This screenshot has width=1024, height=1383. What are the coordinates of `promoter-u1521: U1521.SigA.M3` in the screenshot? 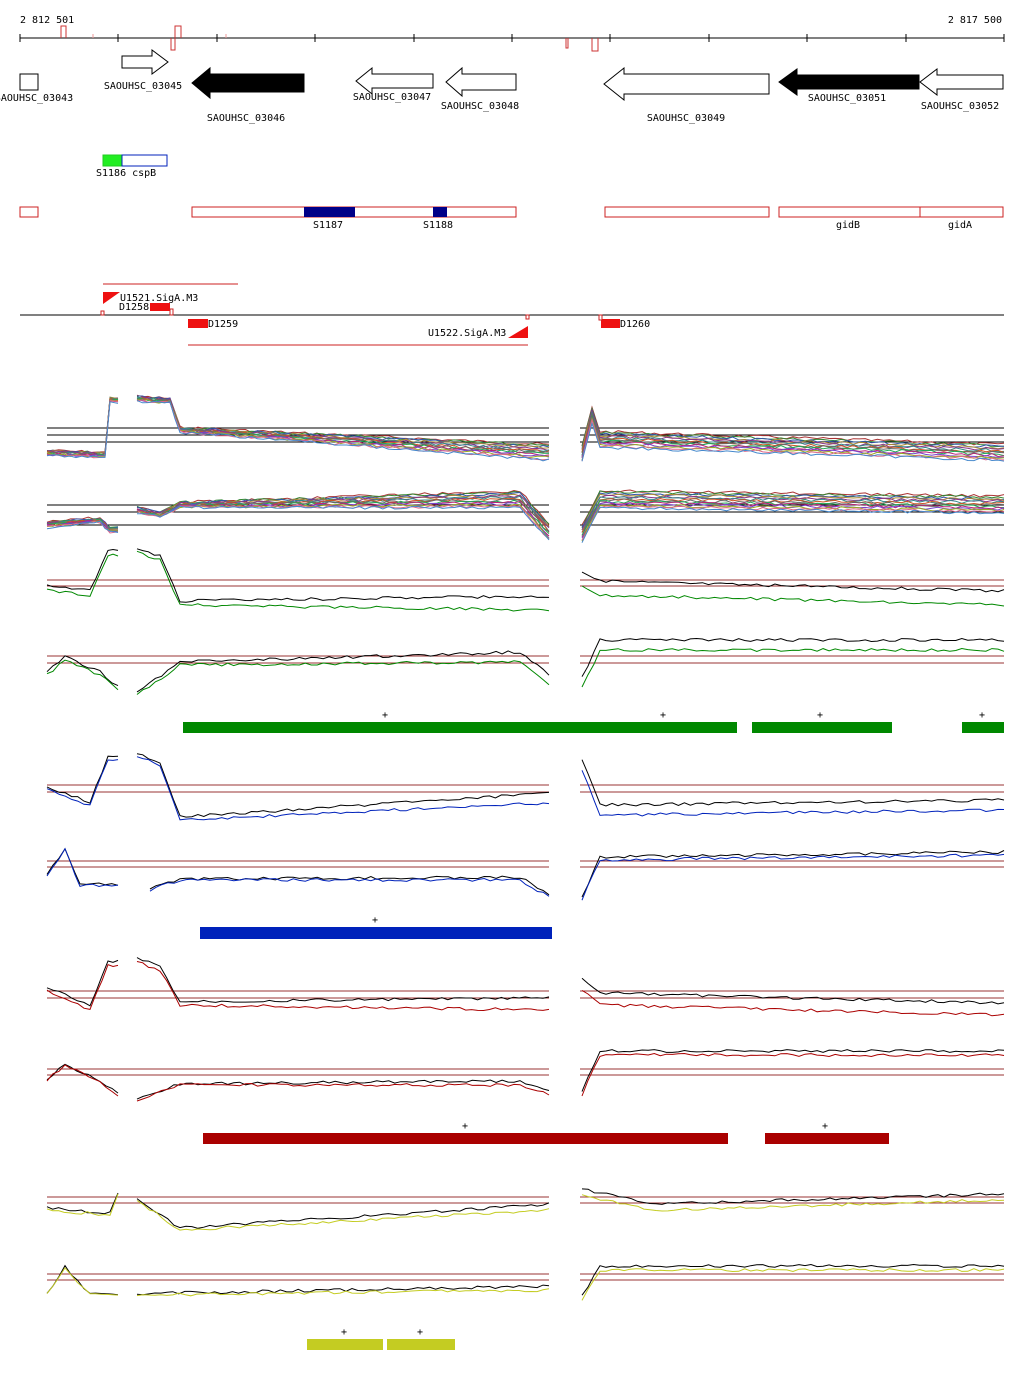 It's located at (150, 303).